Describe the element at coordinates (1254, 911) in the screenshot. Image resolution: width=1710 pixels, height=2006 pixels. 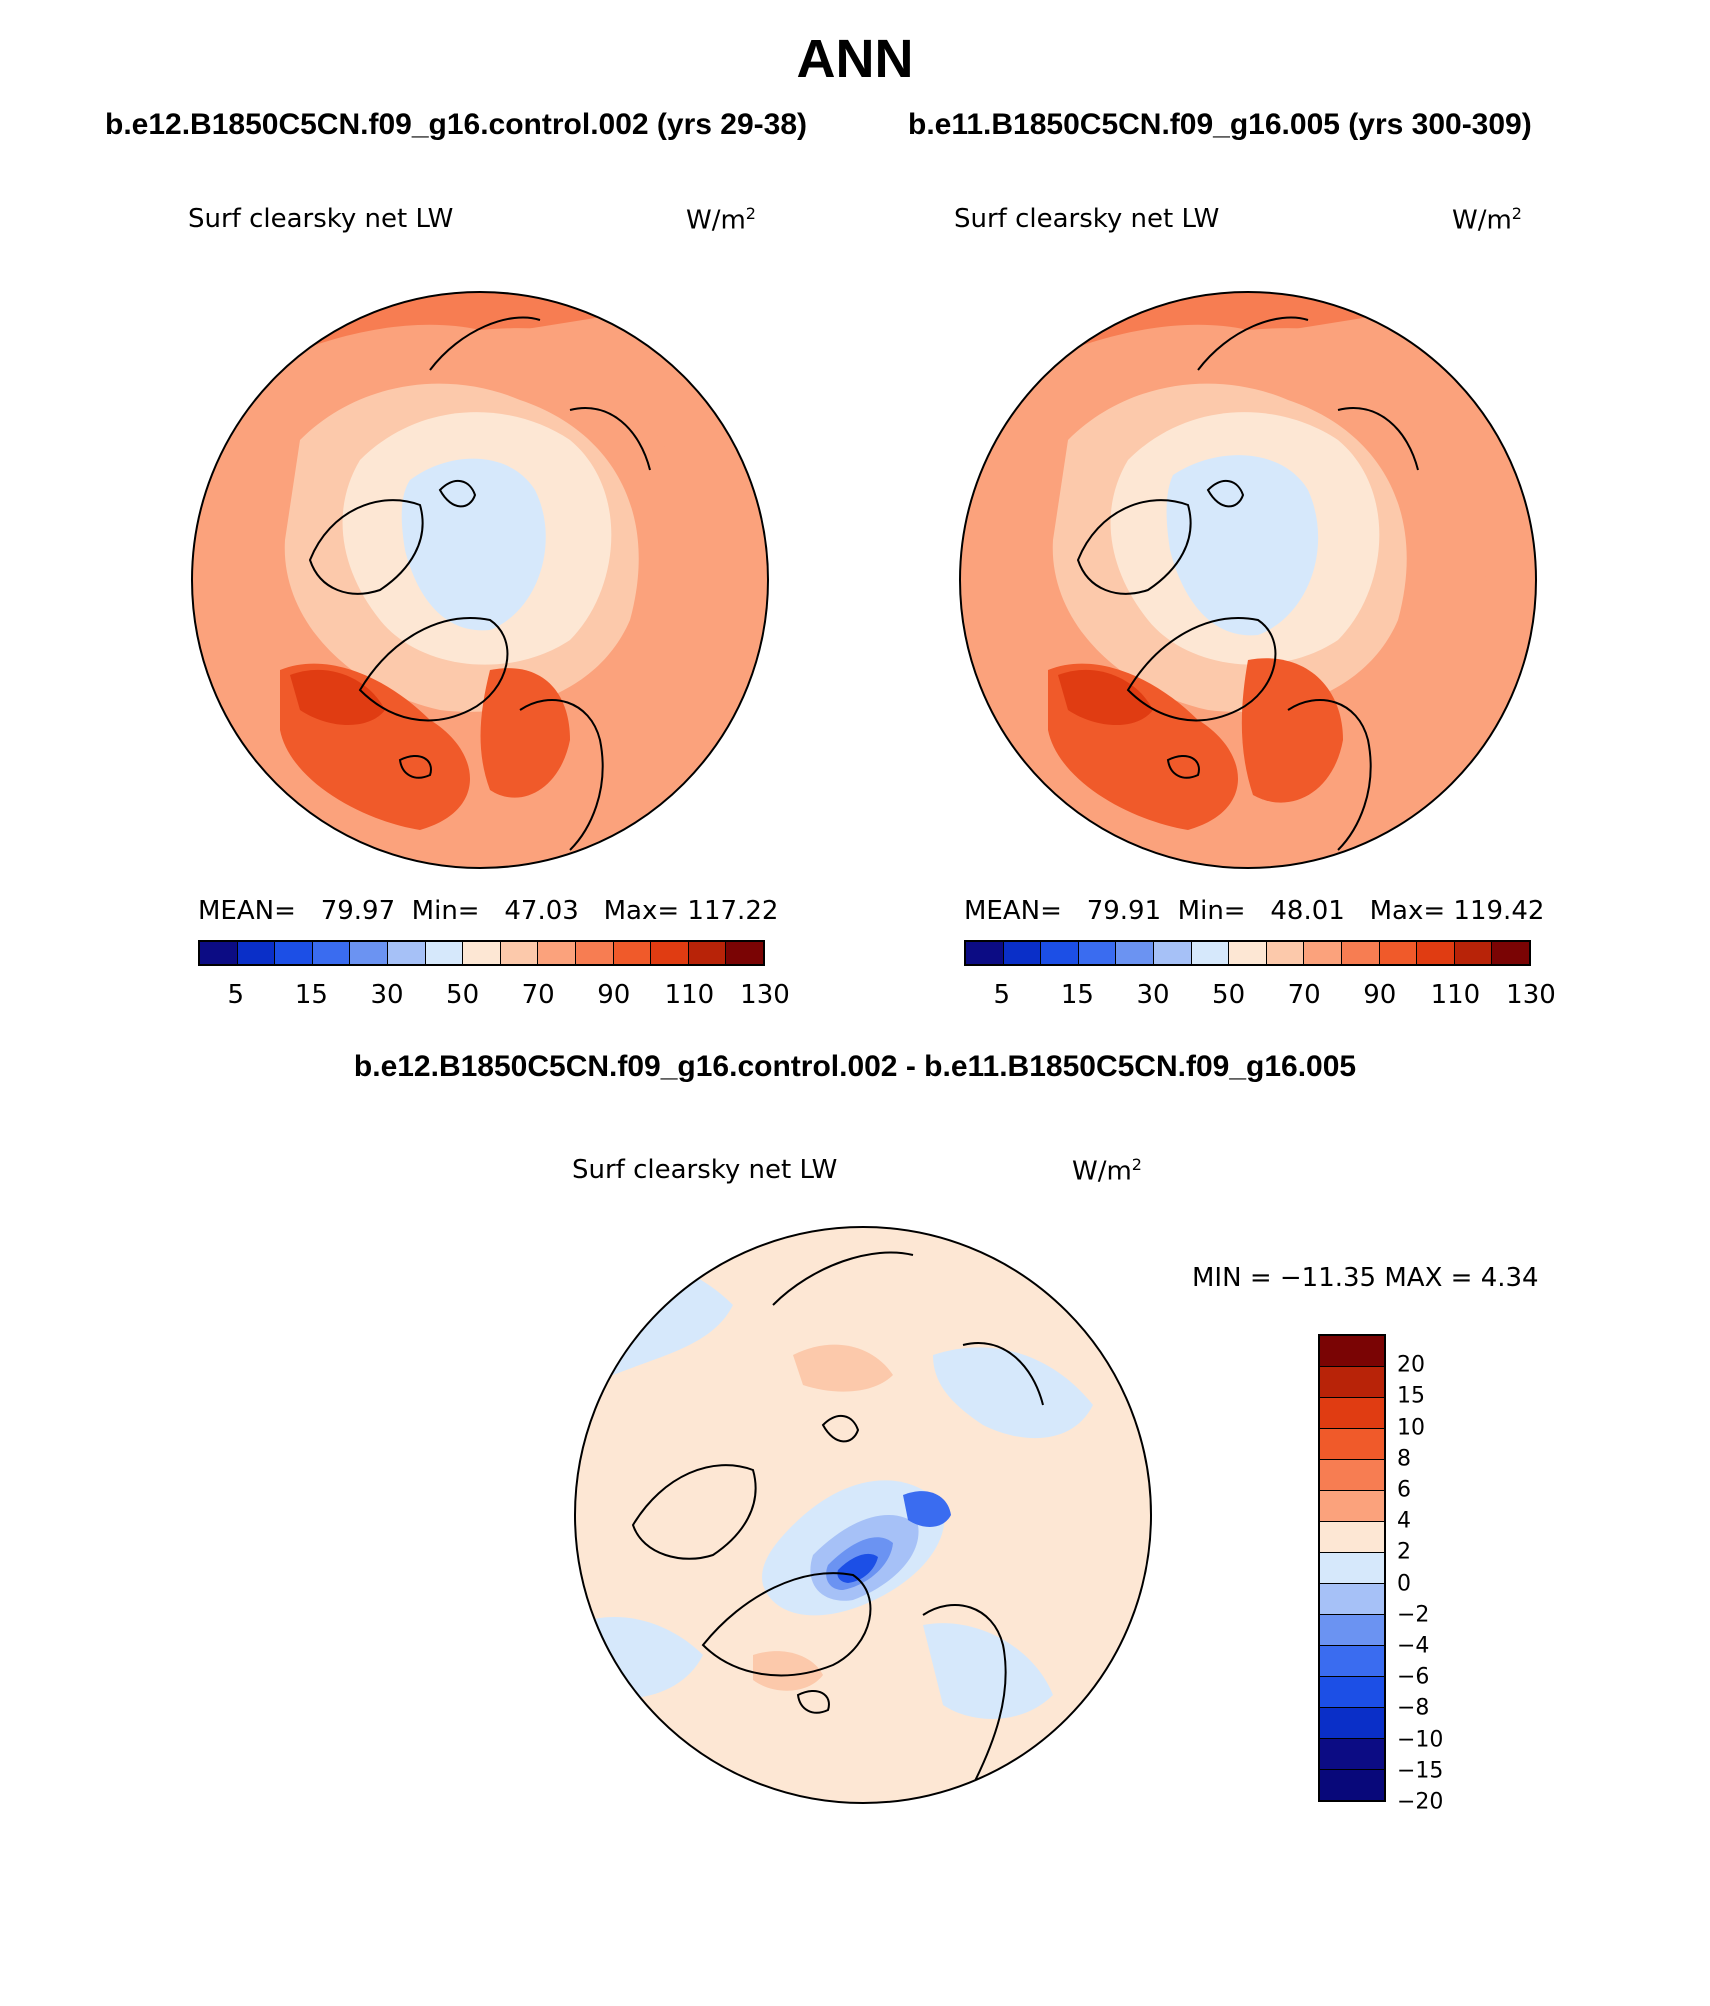
I see `stats-right: MEAN= 79.91 Min= 48.01 Max= 119.42` at that location.